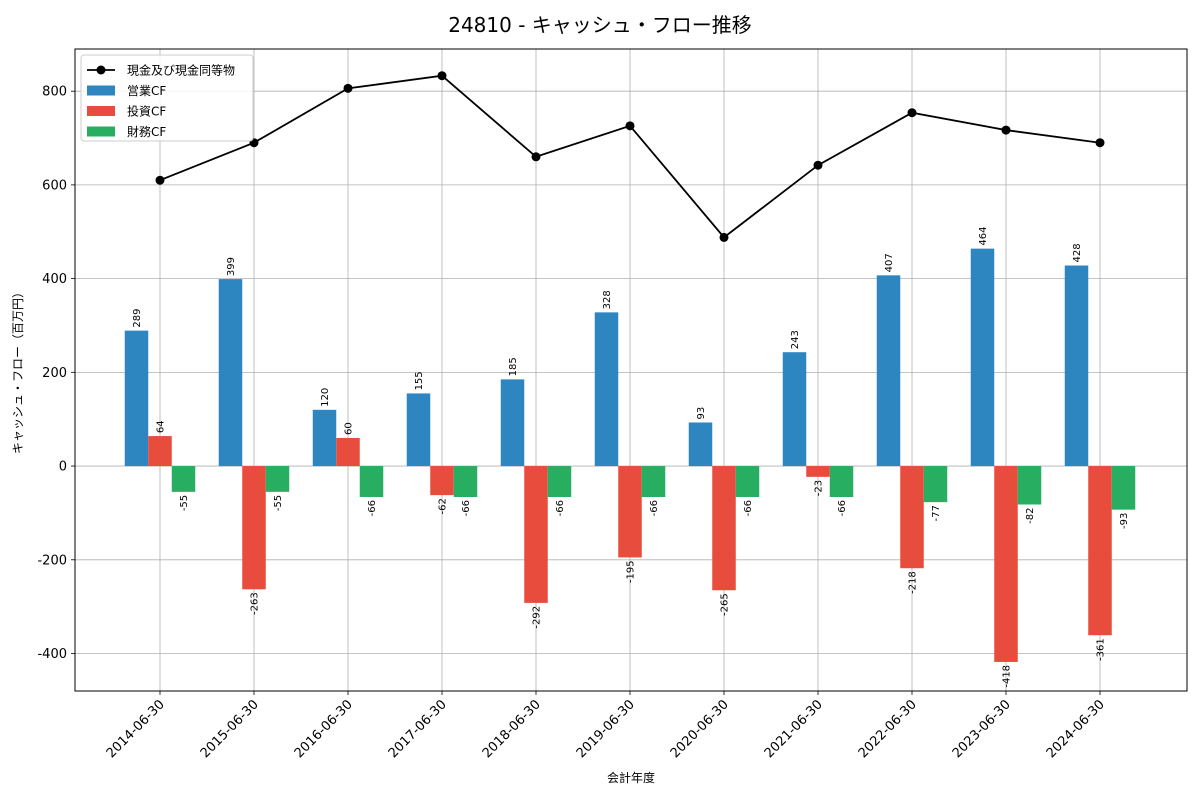 The image size is (1200, 800). I want to click on bar-財務CF-2021-06-30, so click(841, 481).